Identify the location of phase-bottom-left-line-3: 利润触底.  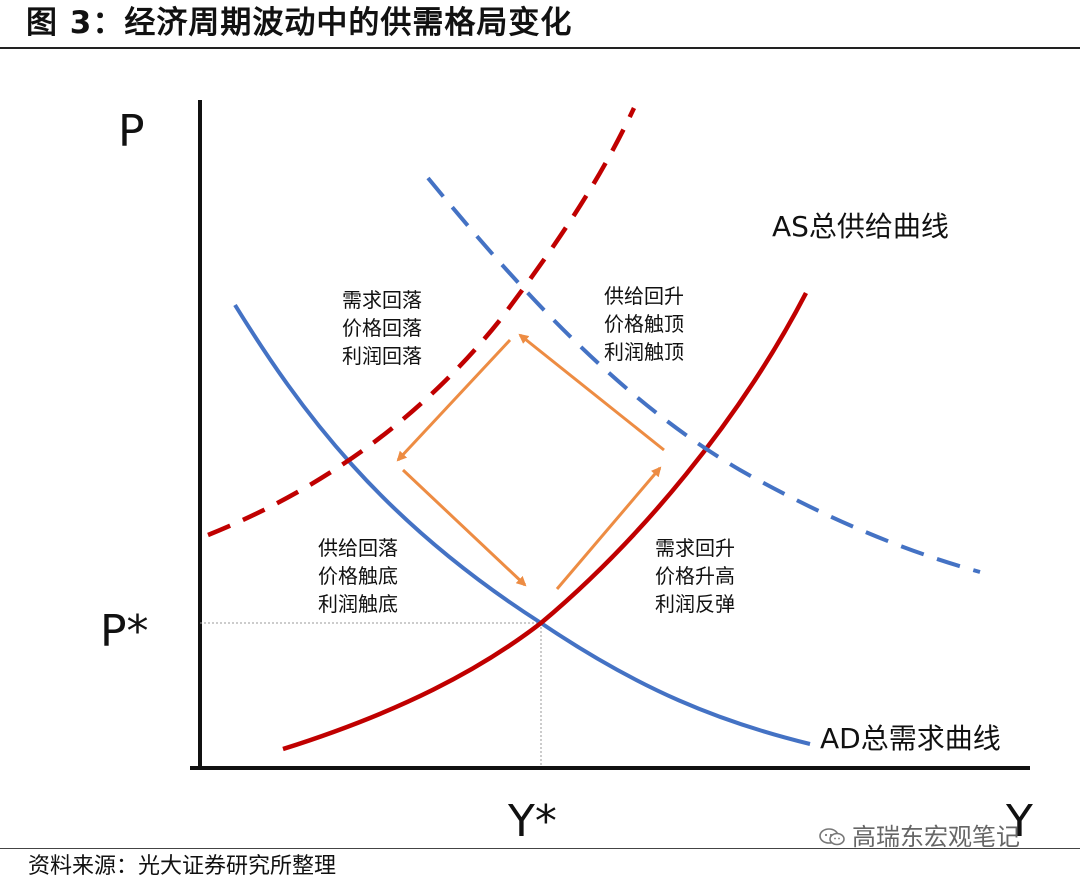
(358, 604).